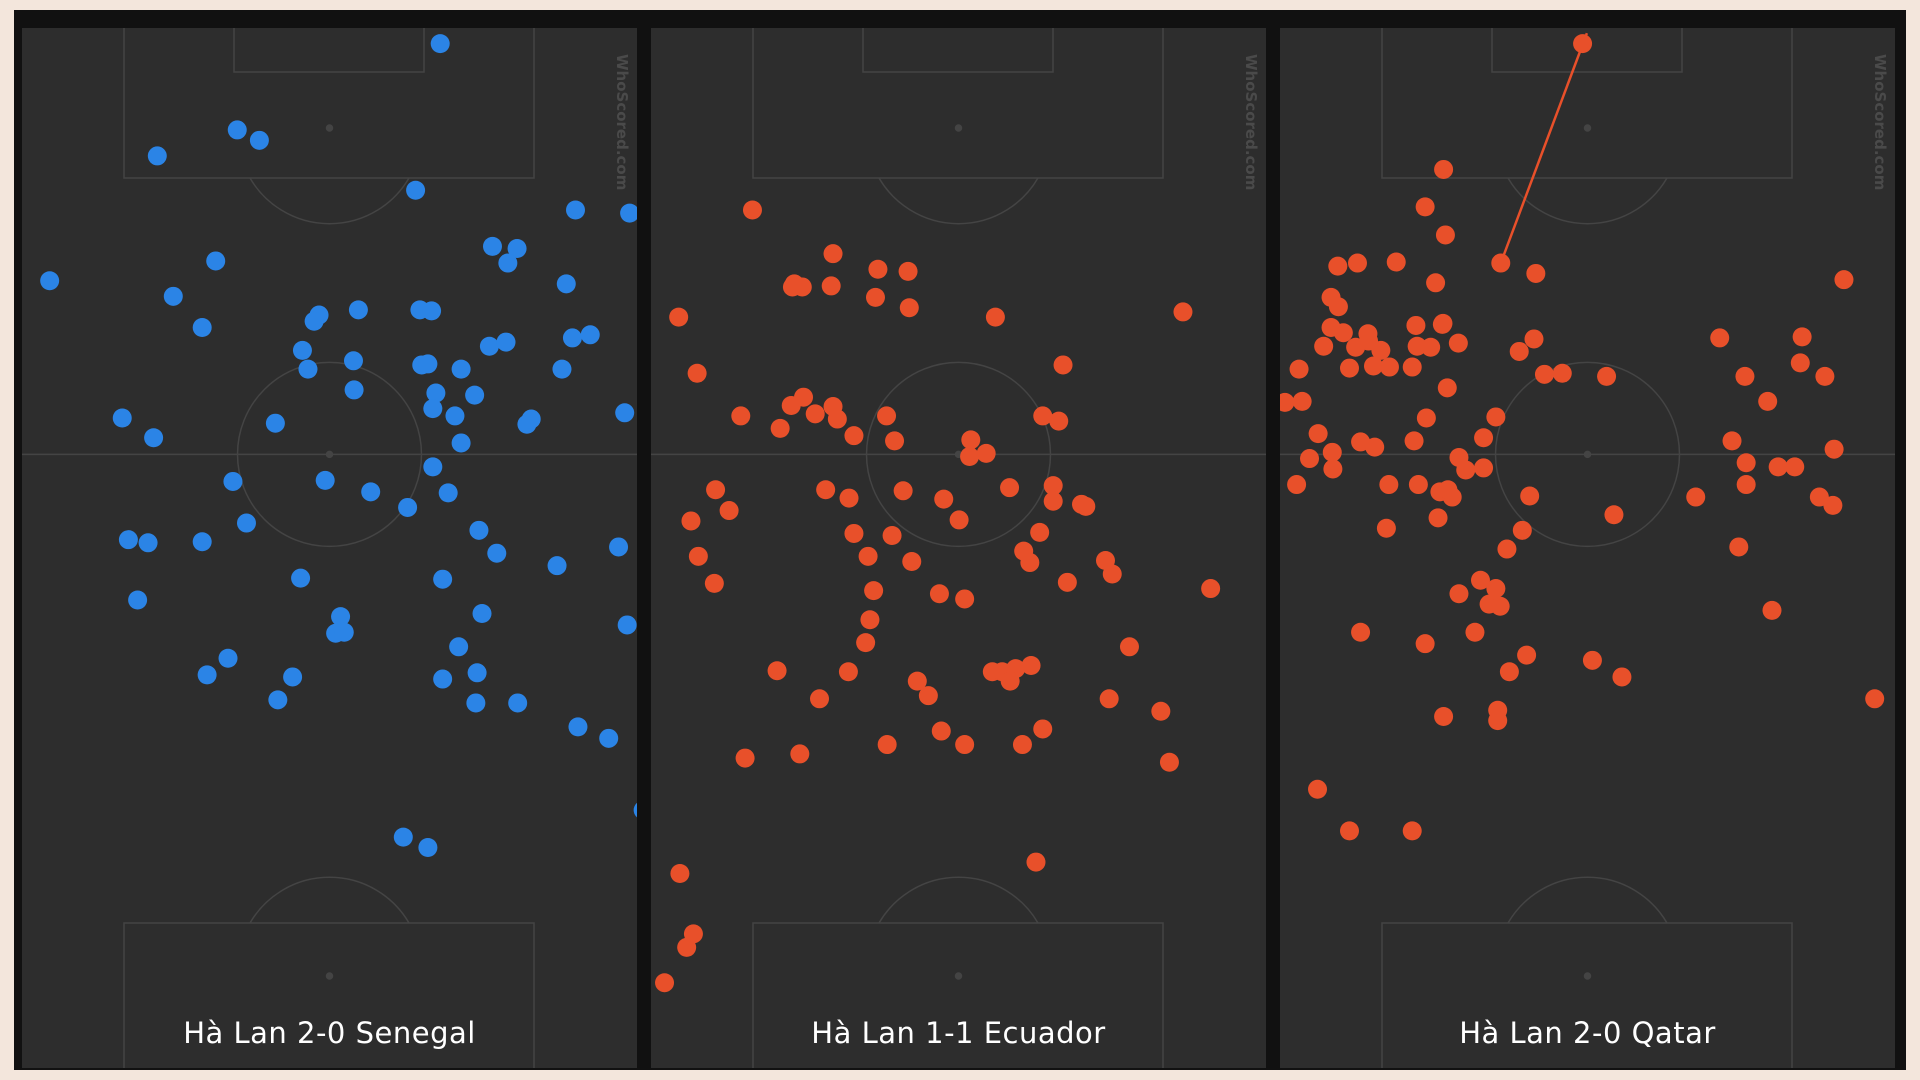 This screenshot has height=1080, width=1920. I want to click on centre-spot, so click(329, 454).